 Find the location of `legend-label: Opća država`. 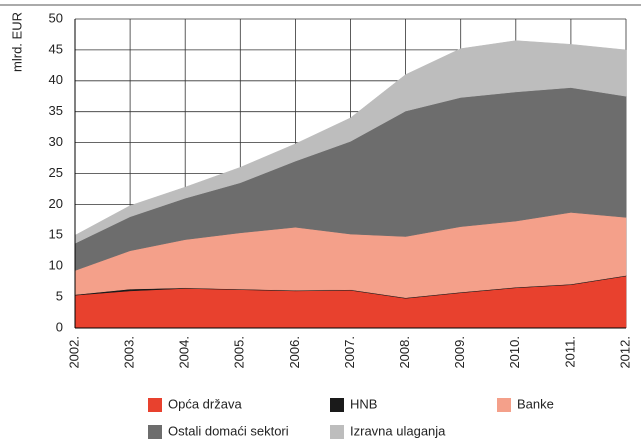

legend-label: Opća država is located at coordinates (205, 403).